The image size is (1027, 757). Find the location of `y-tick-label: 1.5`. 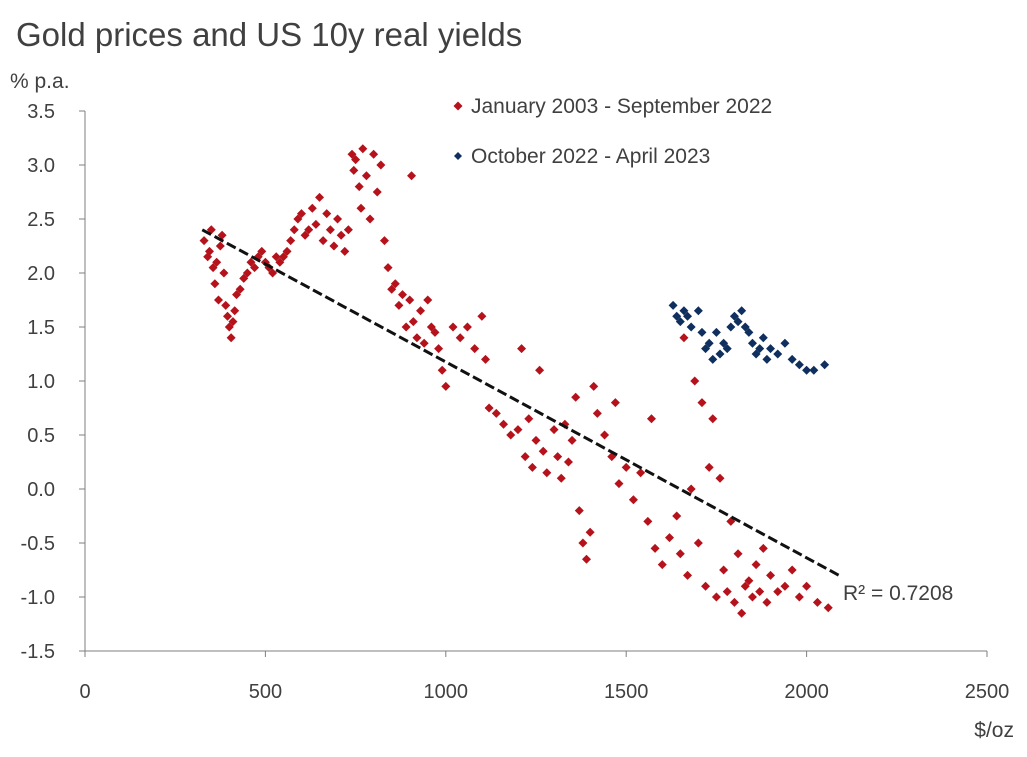

y-tick-label: 1.5 is located at coordinates (41, 328).